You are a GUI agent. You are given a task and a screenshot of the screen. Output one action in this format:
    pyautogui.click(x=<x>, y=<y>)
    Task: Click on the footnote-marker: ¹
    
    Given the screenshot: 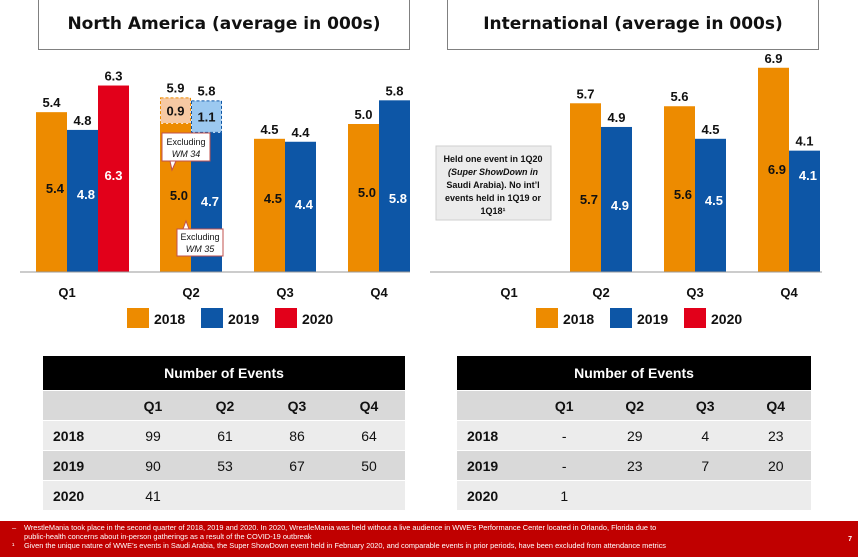 What is the action you would take?
    pyautogui.click(x=13, y=545)
    